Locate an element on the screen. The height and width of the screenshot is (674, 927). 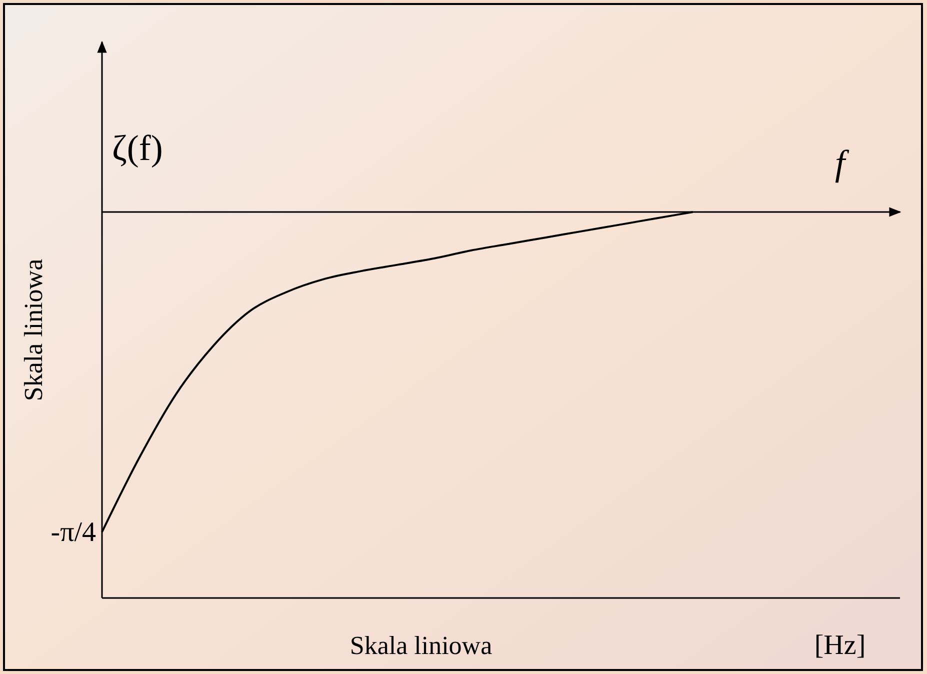
text: ζ(f) is located at coordinates (137, 148).